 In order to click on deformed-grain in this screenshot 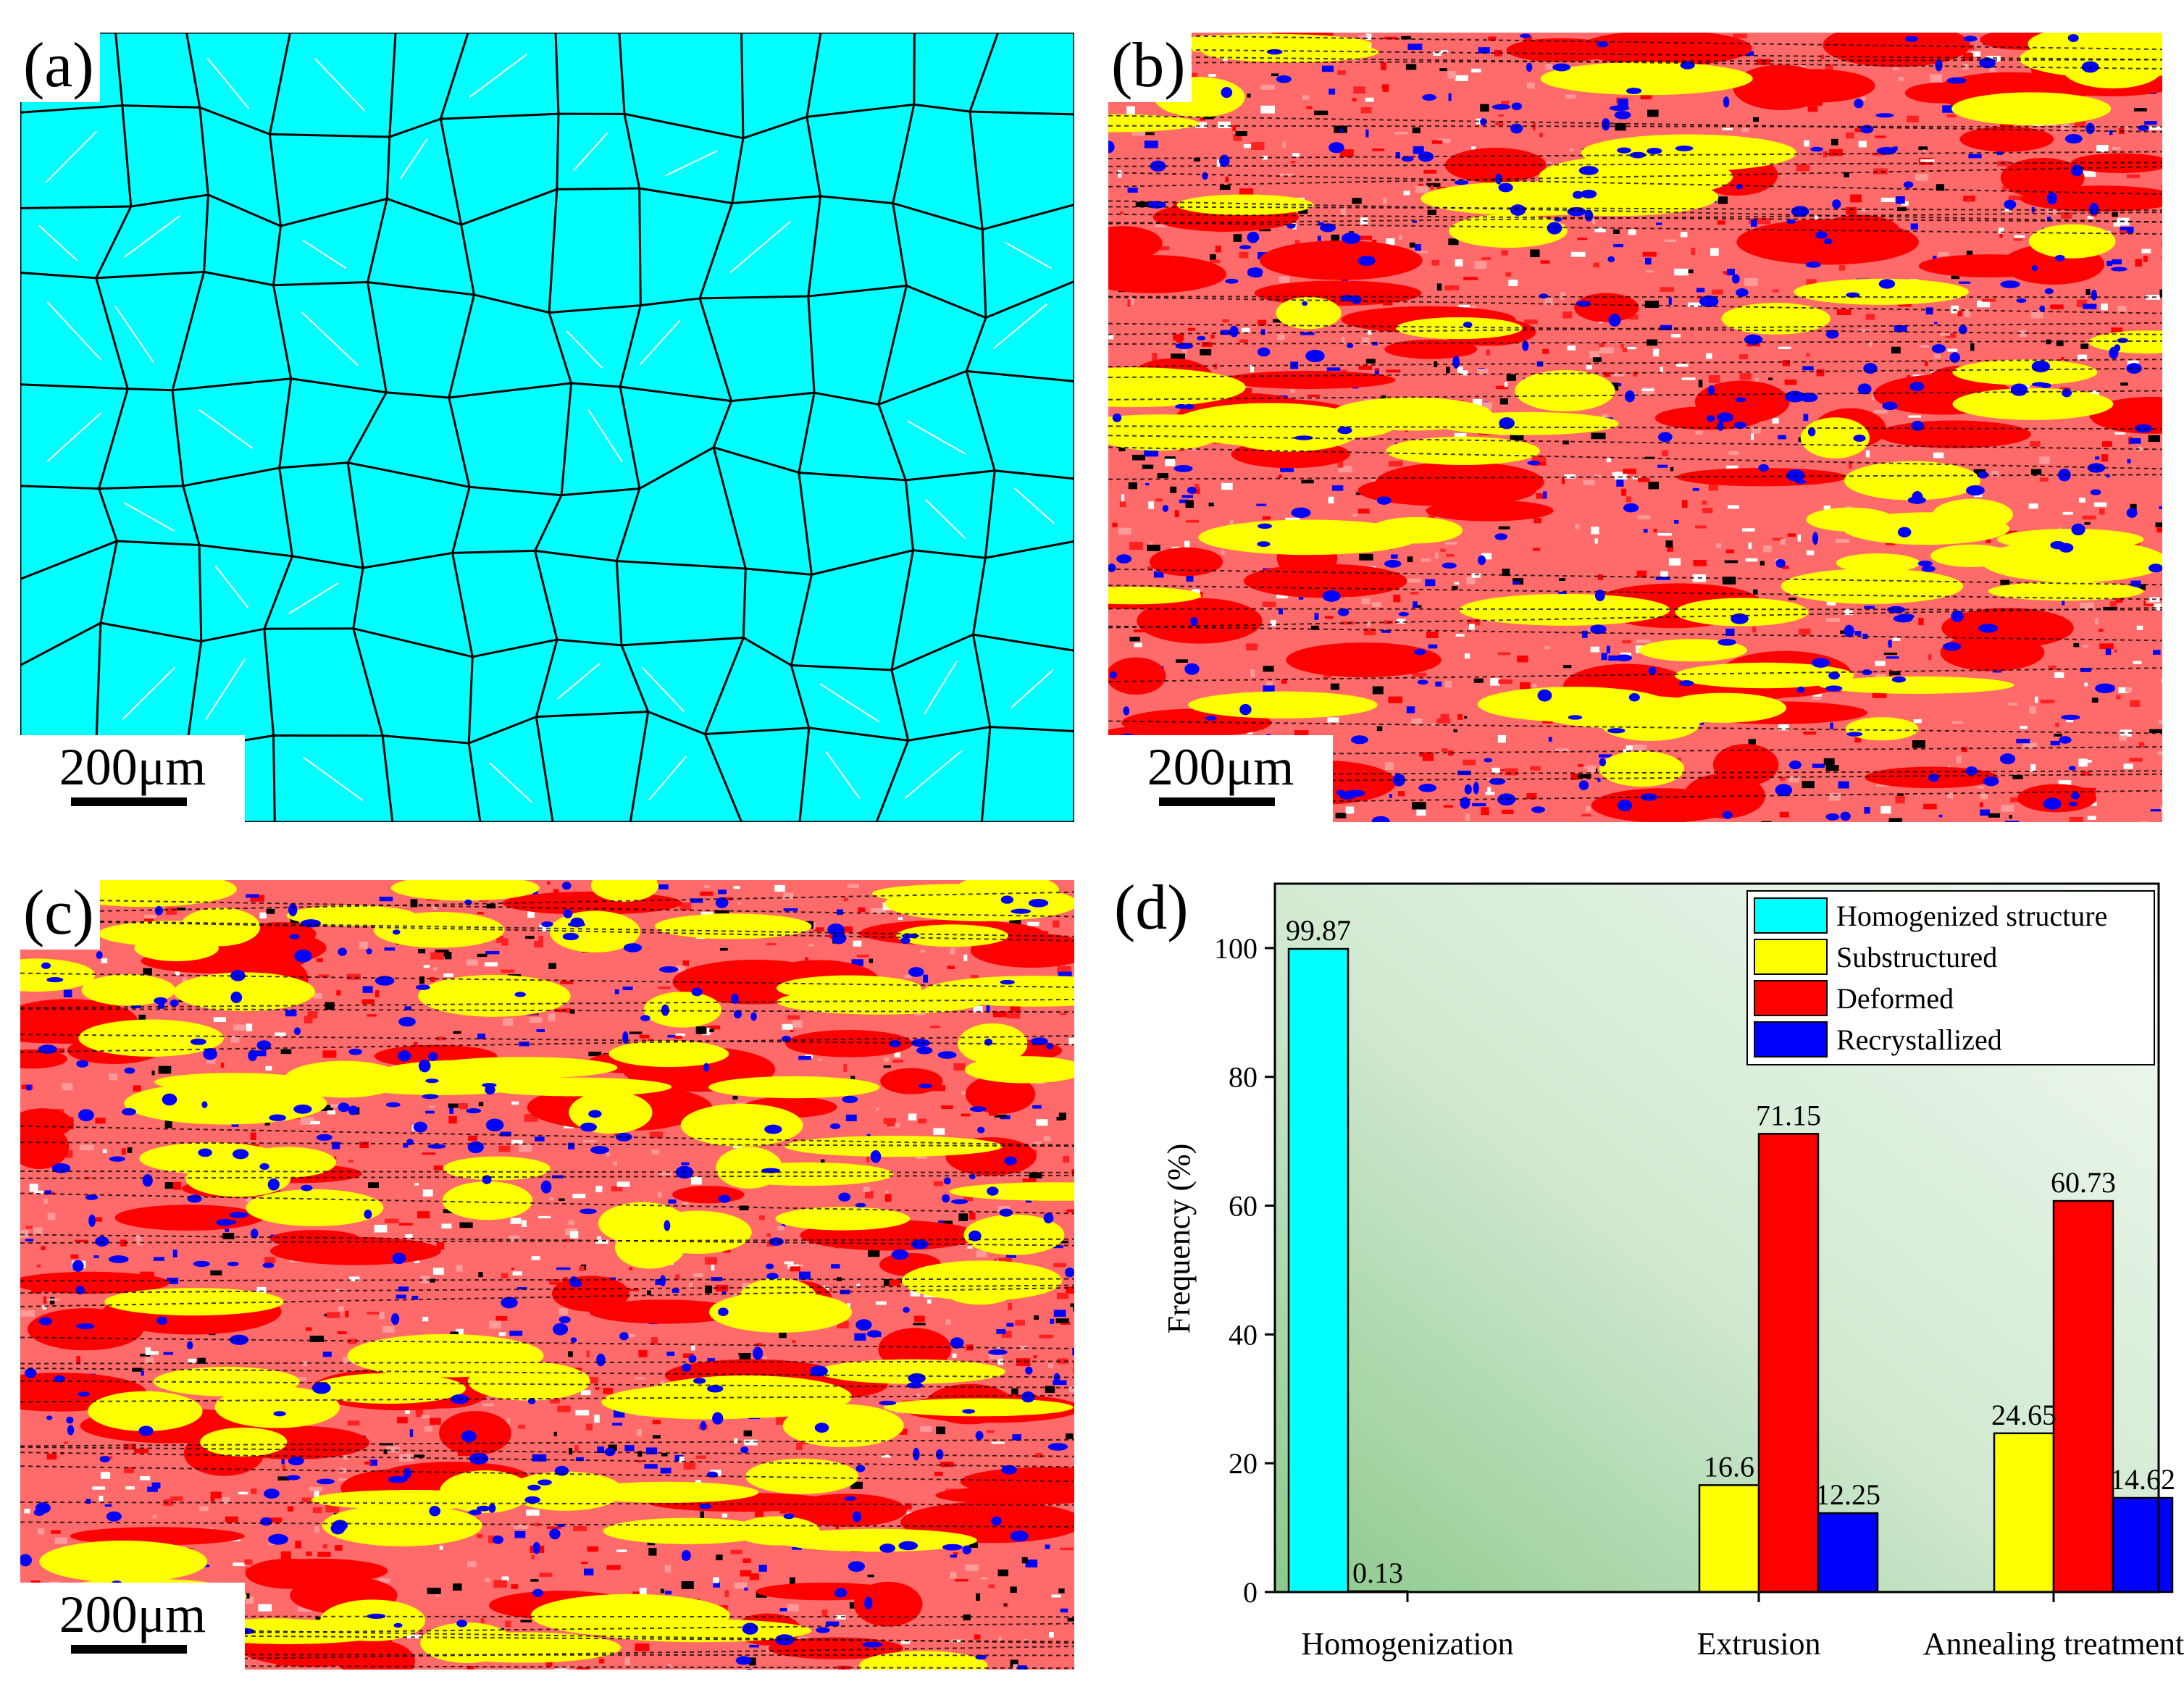, I will do `click(1780, 87)`.